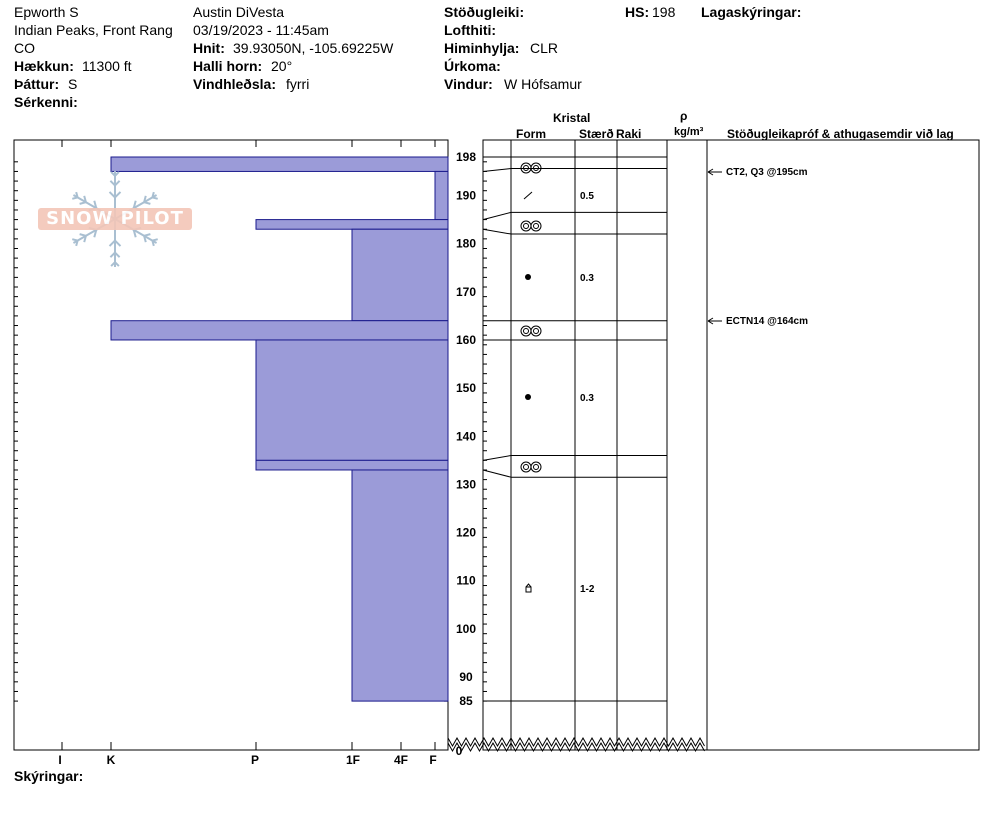 Image resolution: width=994 pixels, height=840 pixels. I want to click on layer-size-1: 0.3, so click(587, 278).